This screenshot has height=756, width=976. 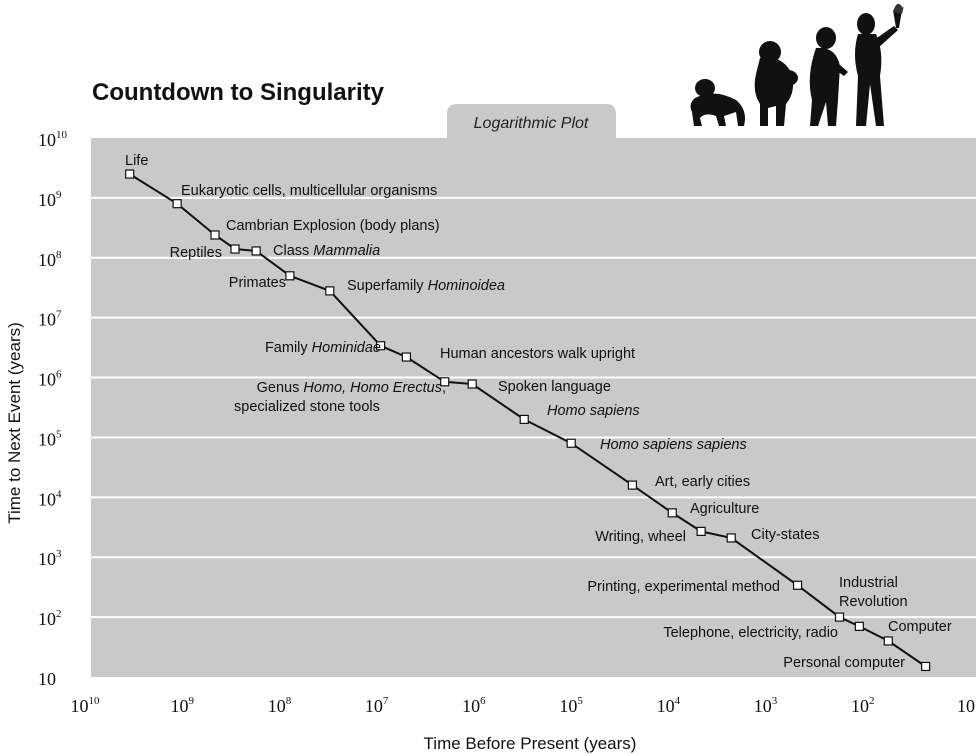 What do you see at coordinates (530, 743) in the screenshot?
I see `x-axis-title: Time Before Present (years)` at bounding box center [530, 743].